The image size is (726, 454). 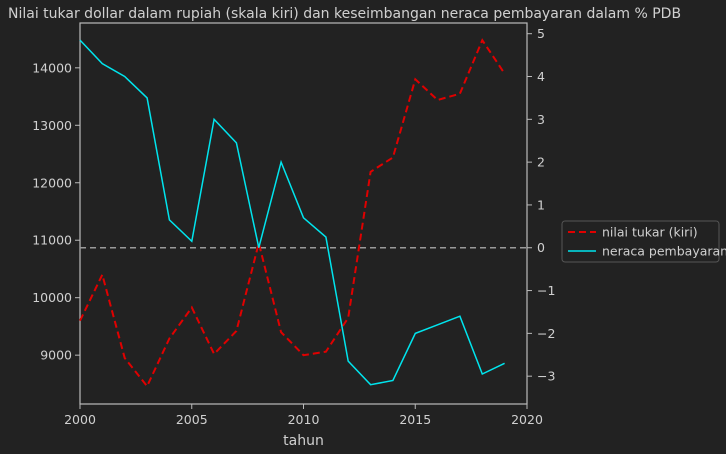 What do you see at coordinates (52, 297) in the screenshot?
I see `left-axis-tick-label: 10000` at bounding box center [52, 297].